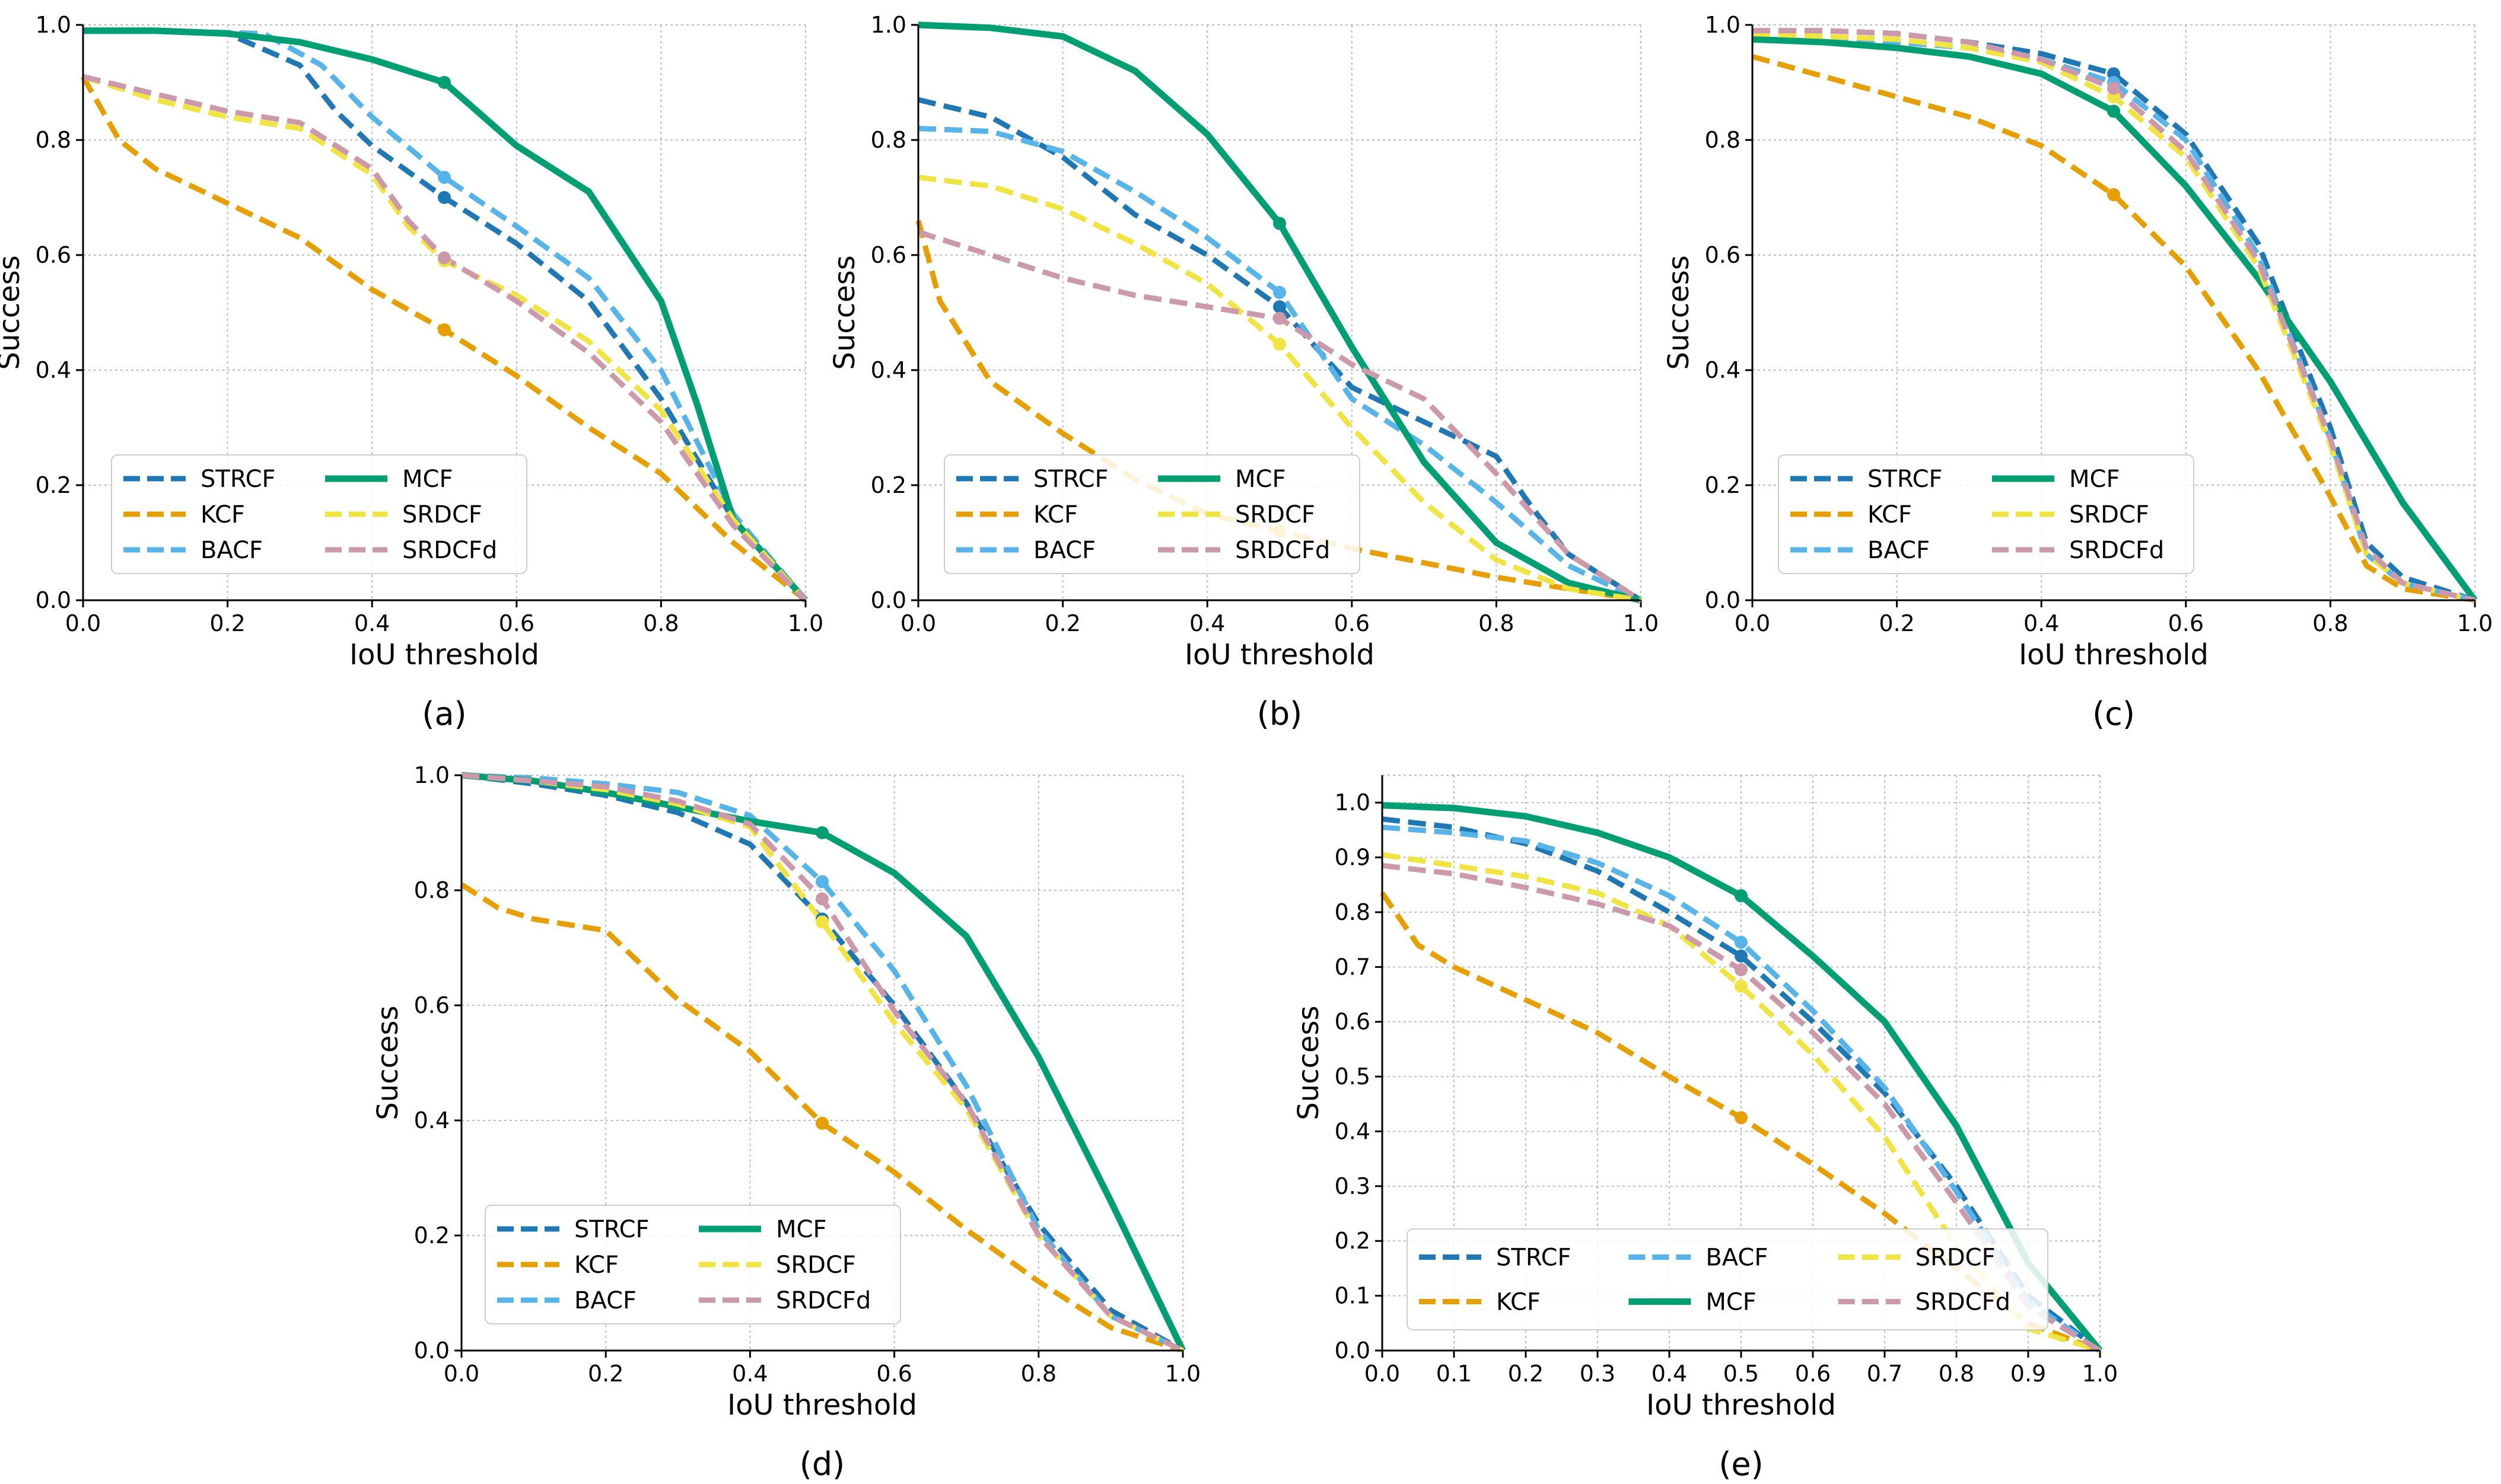  I want to click on y-tick-label: 0.5, so click(1353, 1077).